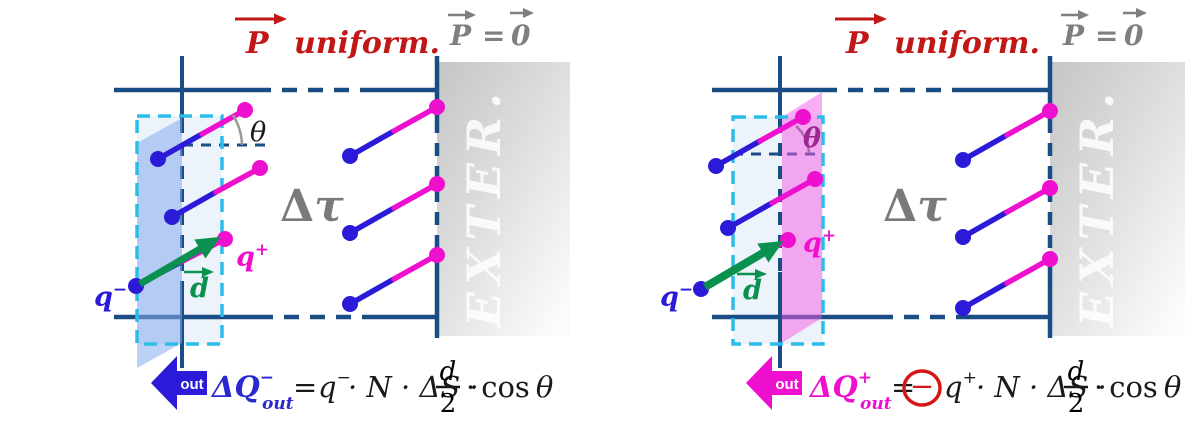  Describe the element at coordinates (381, 388) in the screenshot. I see `formula-negative-charge-out: ΔQ− out = q− · N · ΔS · d 2 · cos θ` at that location.